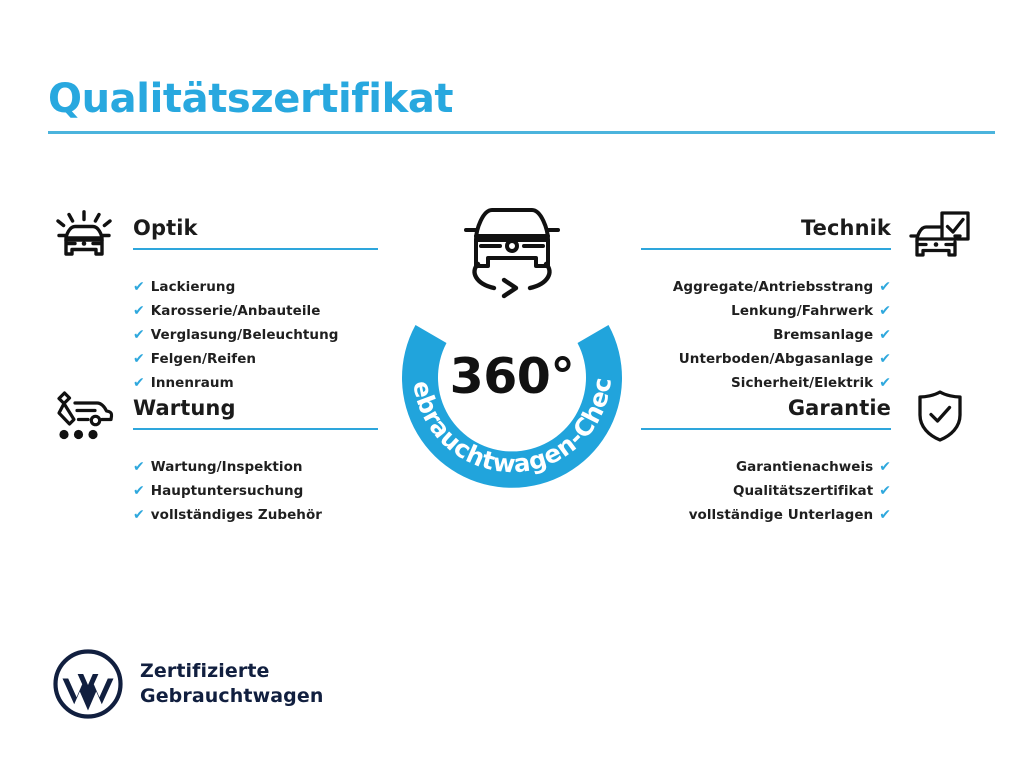 Image resolution: width=1024 pixels, height=768 pixels. Describe the element at coordinates (766, 412) in the screenshot. I see `section-title-wrap-garantie: Garantie` at that location.